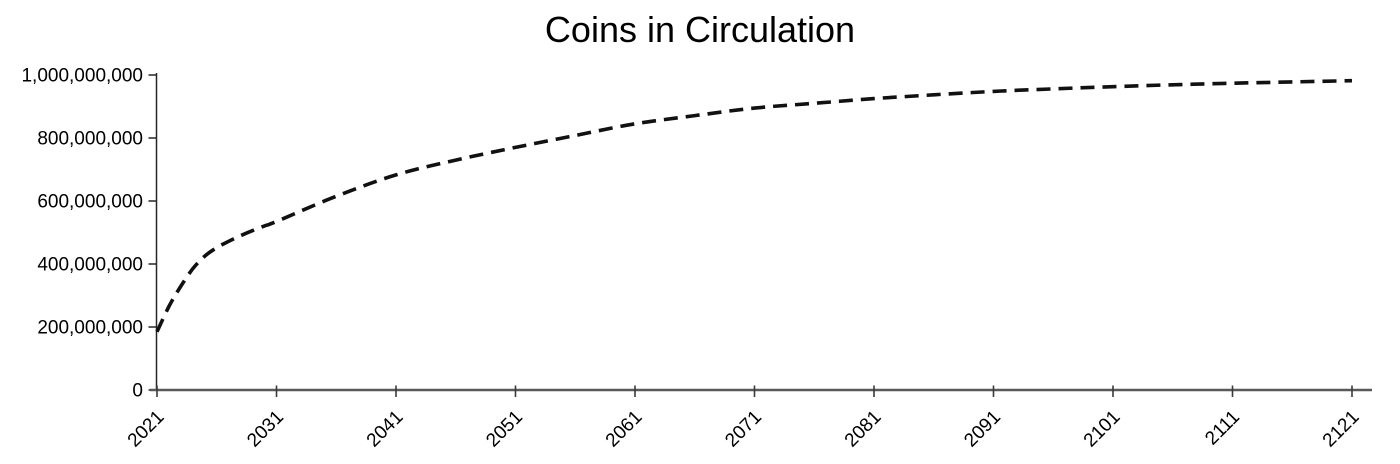  I want to click on x-tick-label: 2031, so click(265, 429).